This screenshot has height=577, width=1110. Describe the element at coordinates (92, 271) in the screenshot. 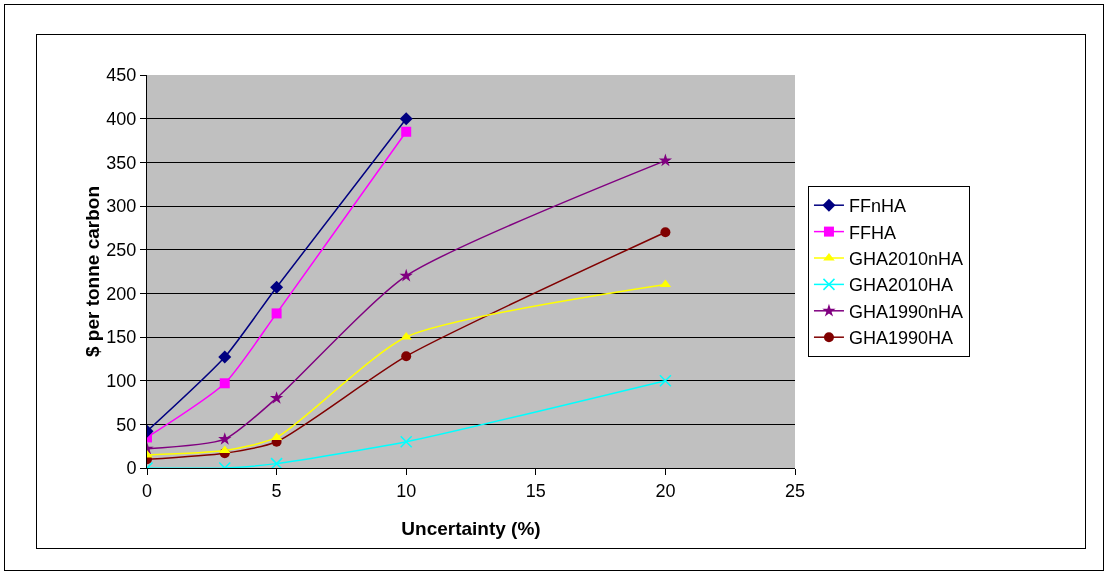

I see `y-axis-title: $ per tonne carbon` at that location.